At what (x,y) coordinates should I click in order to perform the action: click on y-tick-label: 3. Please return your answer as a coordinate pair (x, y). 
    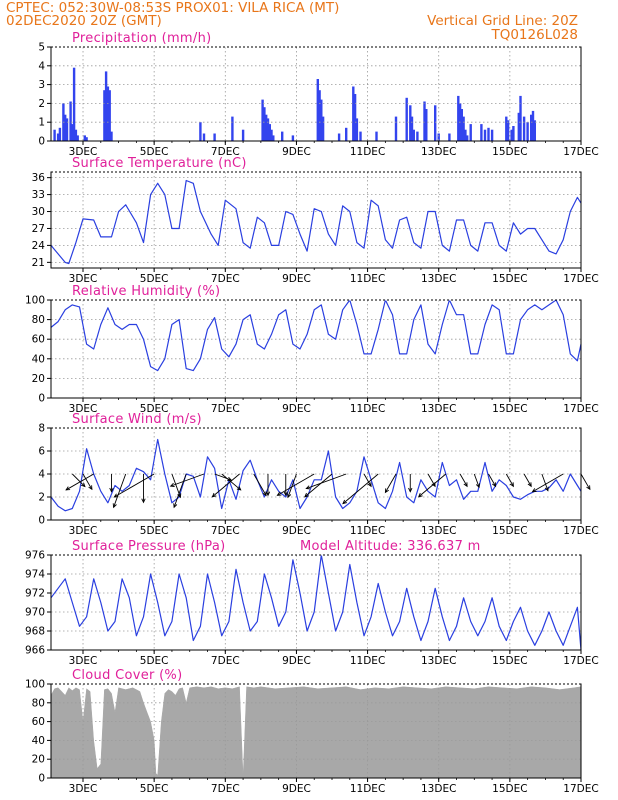
    Looking at the image, I should click on (41, 85).